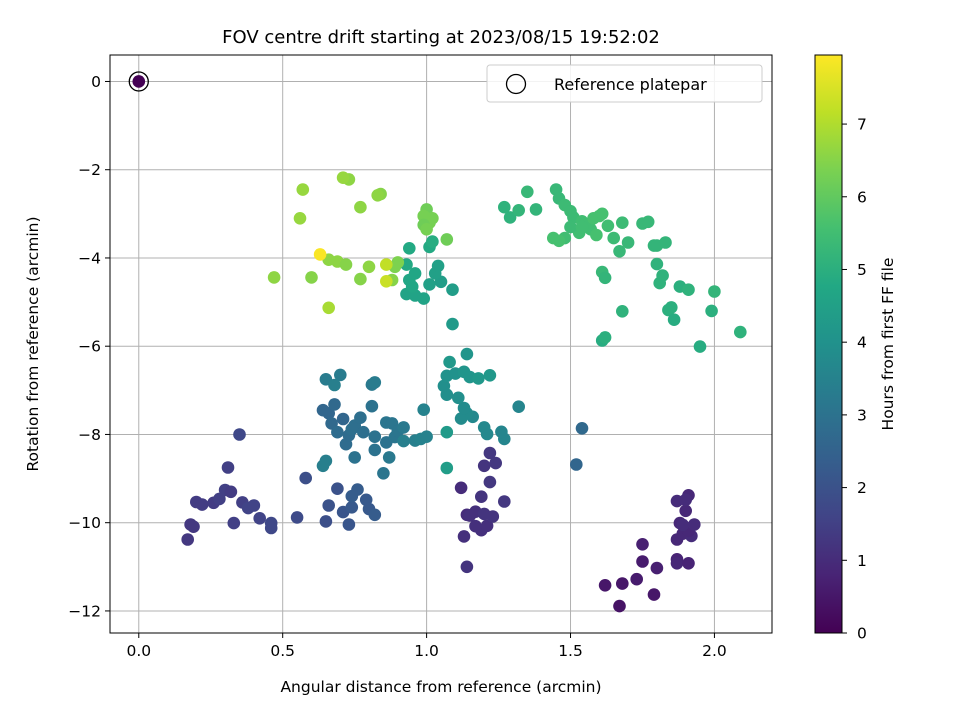 The height and width of the screenshot is (720, 960). Describe the element at coordinates (84, 611) in the screenshot. I see `y-tick-label: −12` at that location.